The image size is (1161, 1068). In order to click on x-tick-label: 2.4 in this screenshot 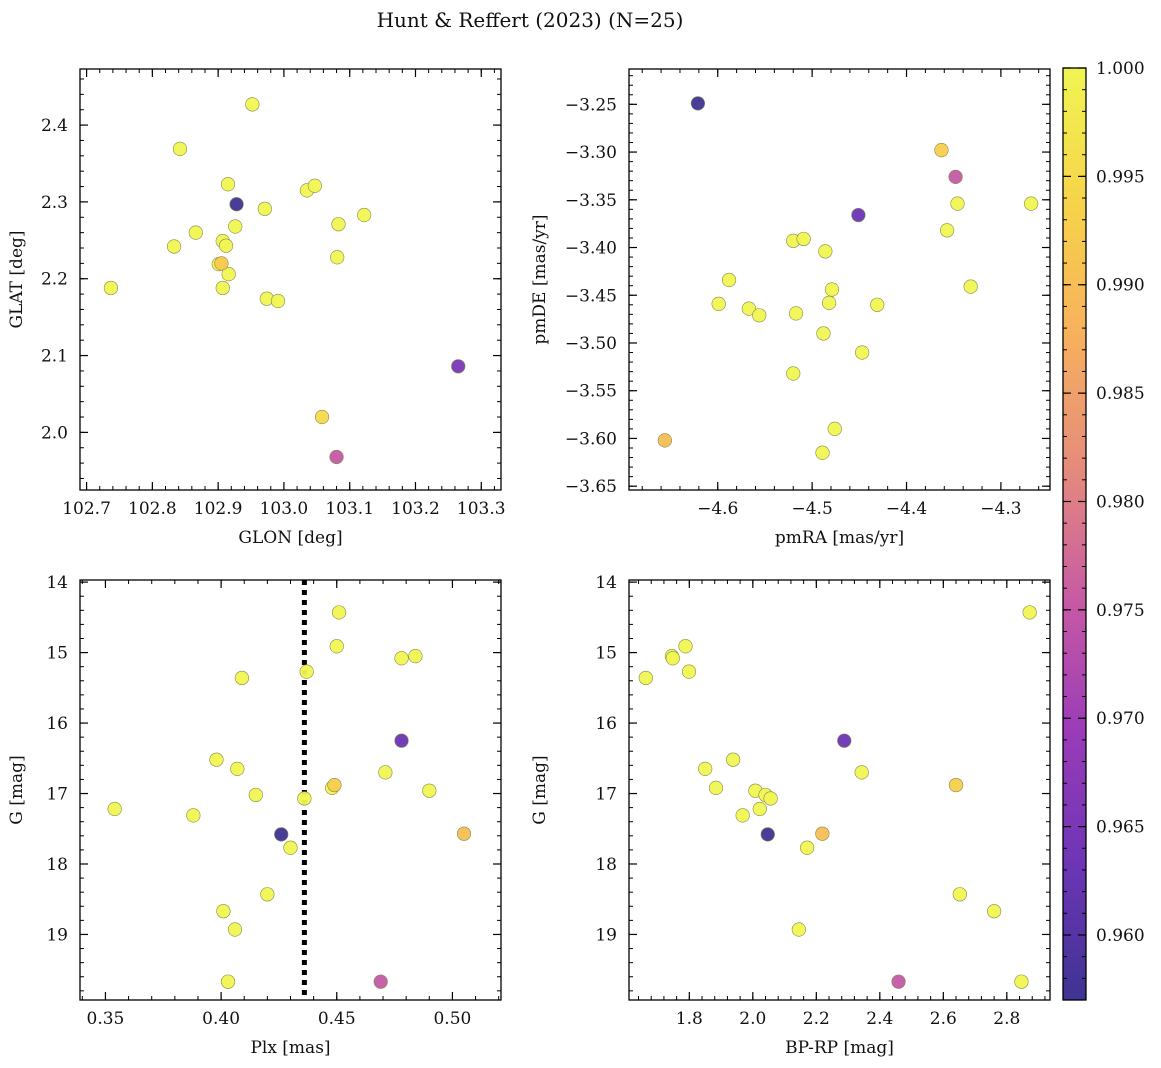, I will do `click(879, 1019)`.